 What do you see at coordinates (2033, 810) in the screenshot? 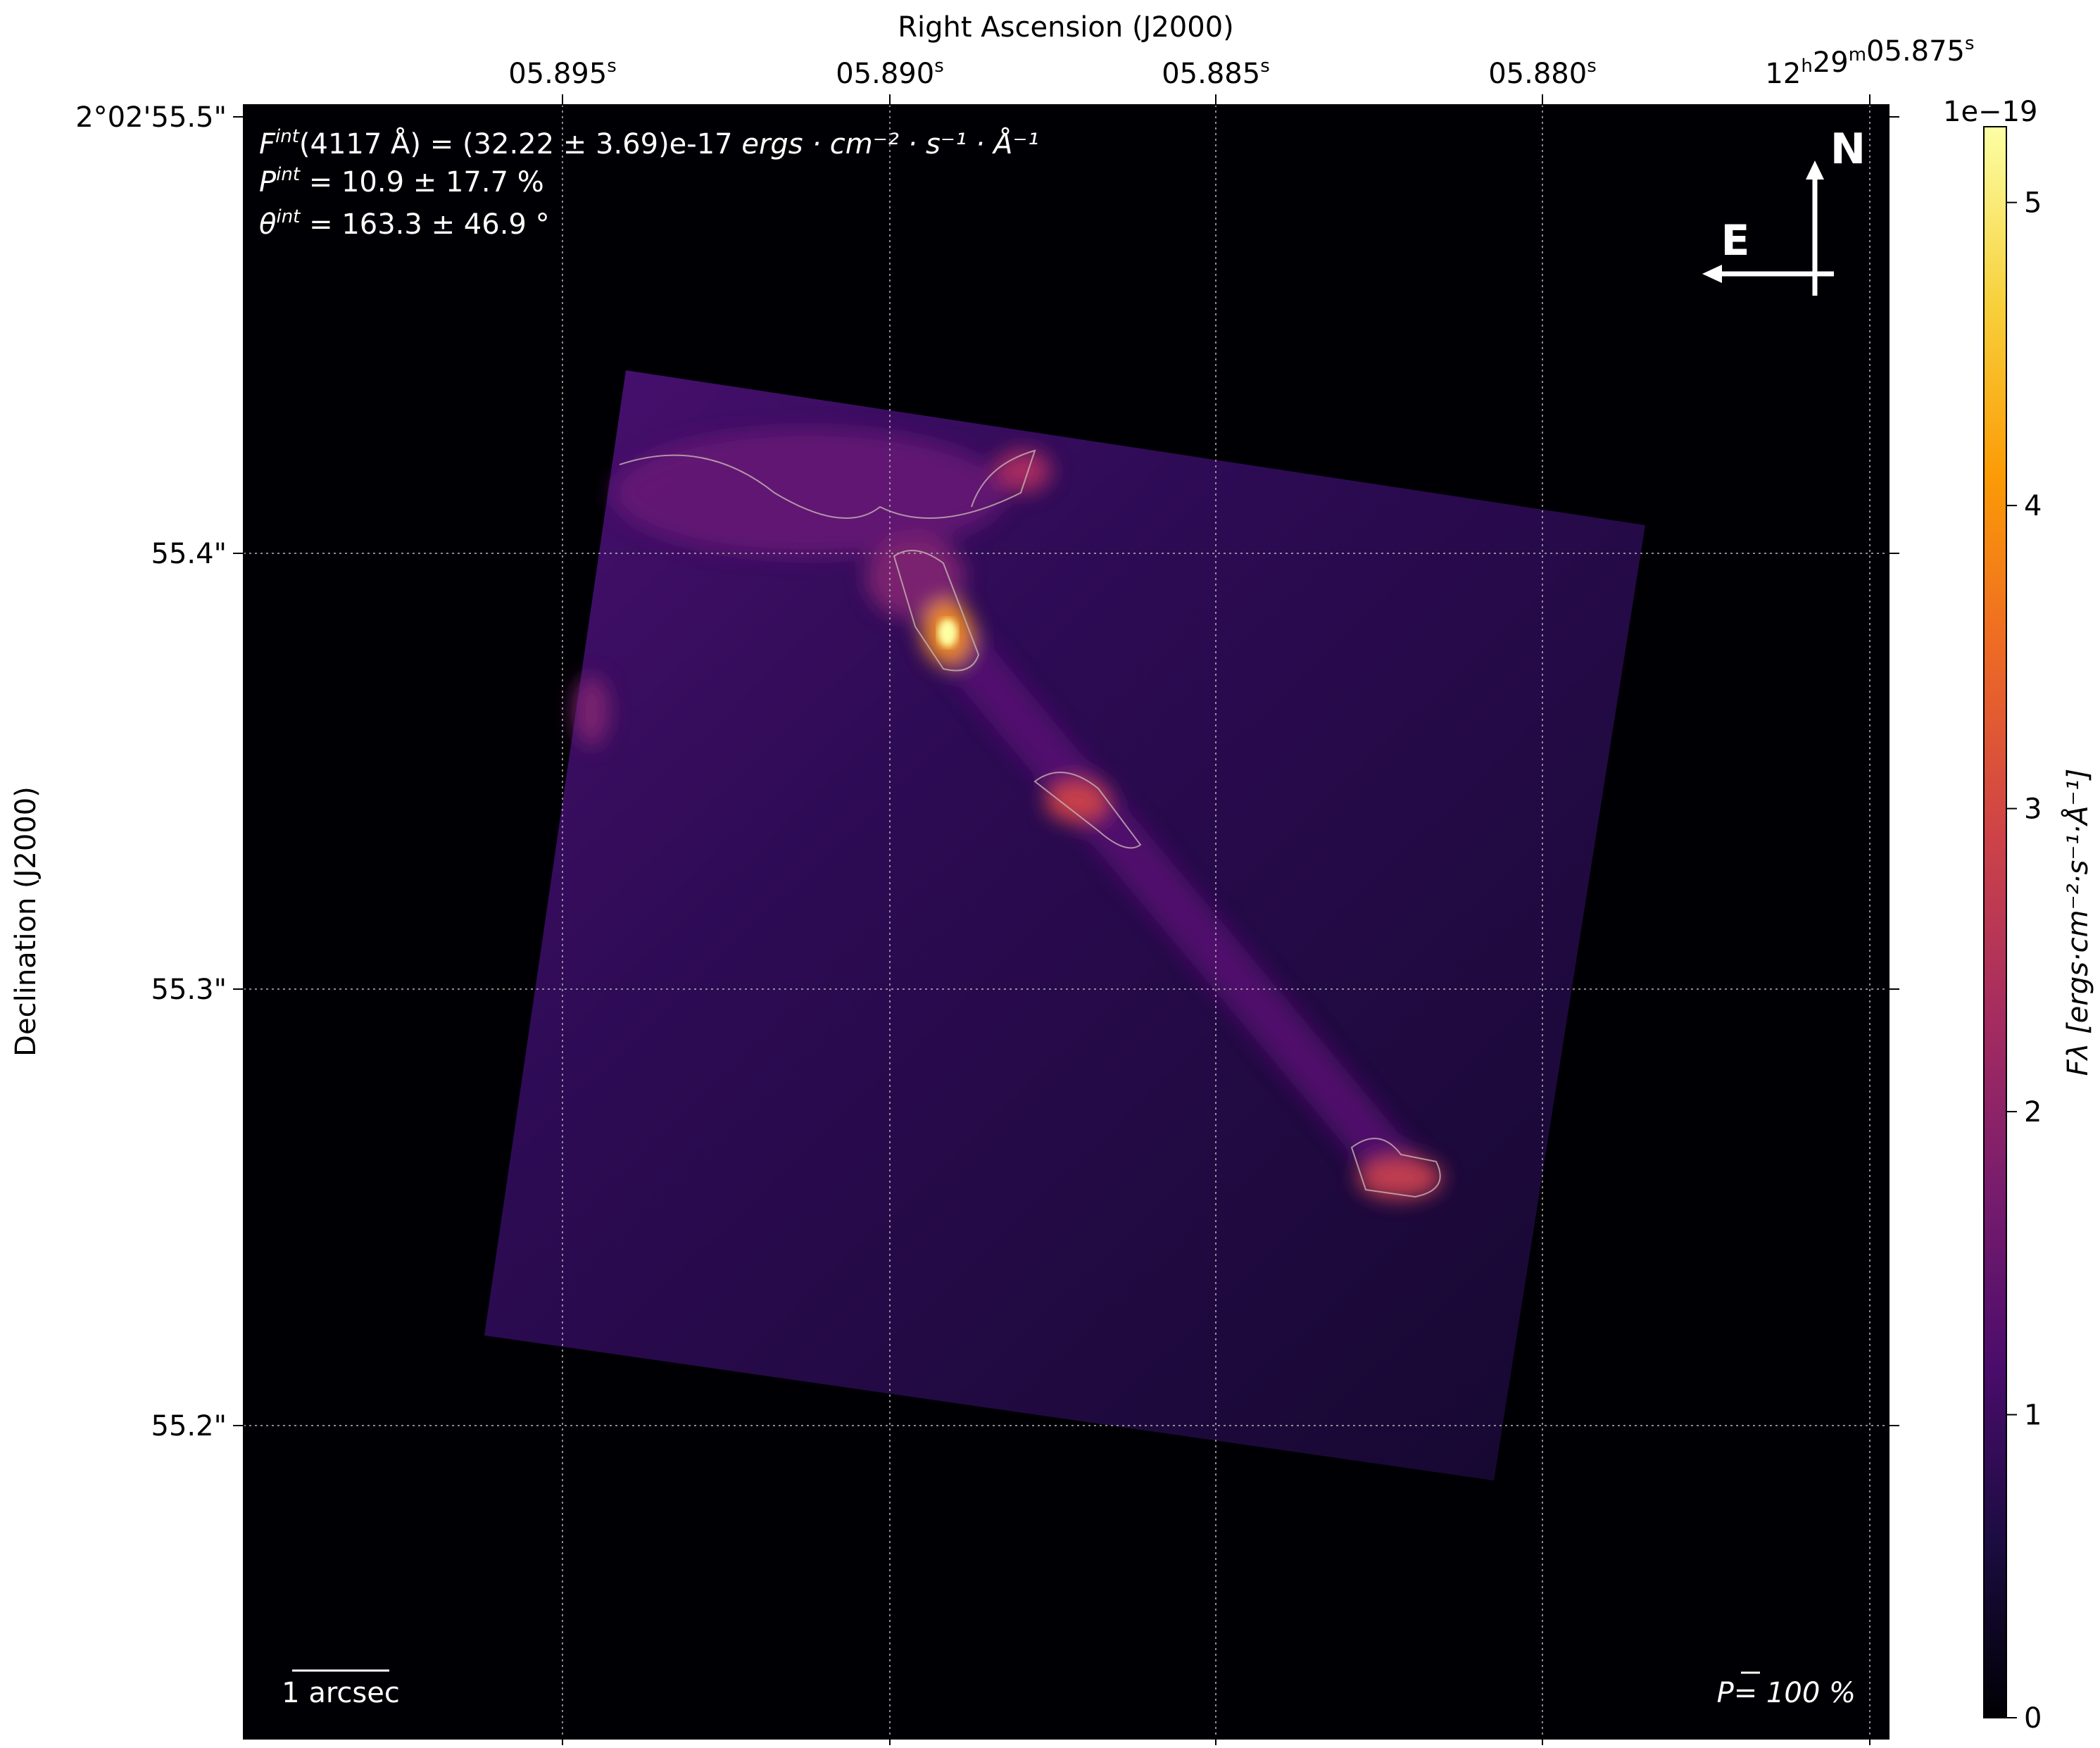
I see `colorbar-tick-label: 3` at bounding box center [2033, 810].